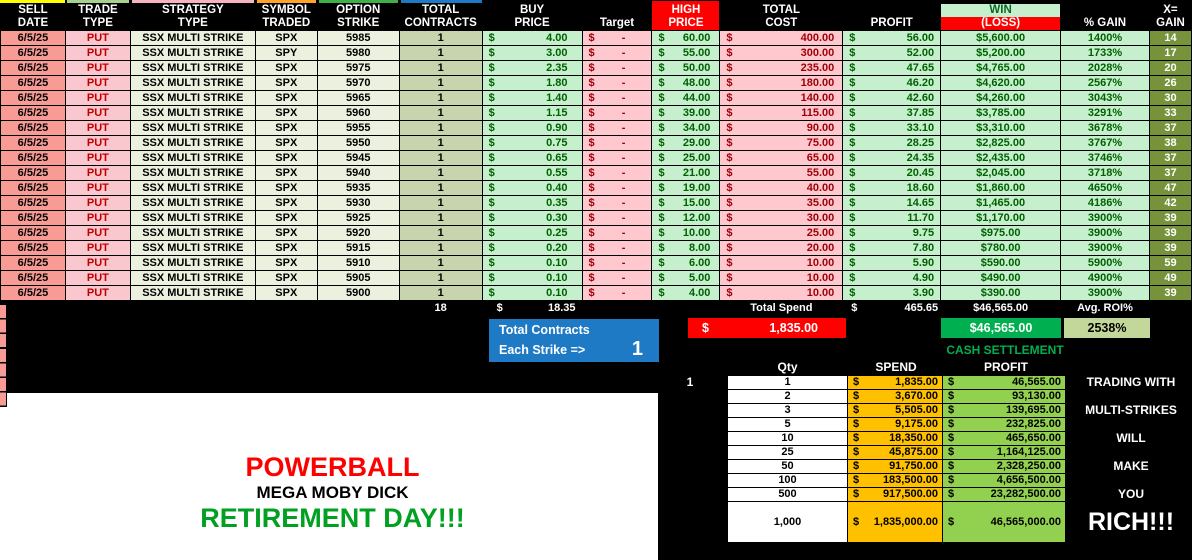  What do you see at coordinates (532, 233) in the screenshot?
I see `cell-buy_price: $0.25` at bounding box center [532, 233].